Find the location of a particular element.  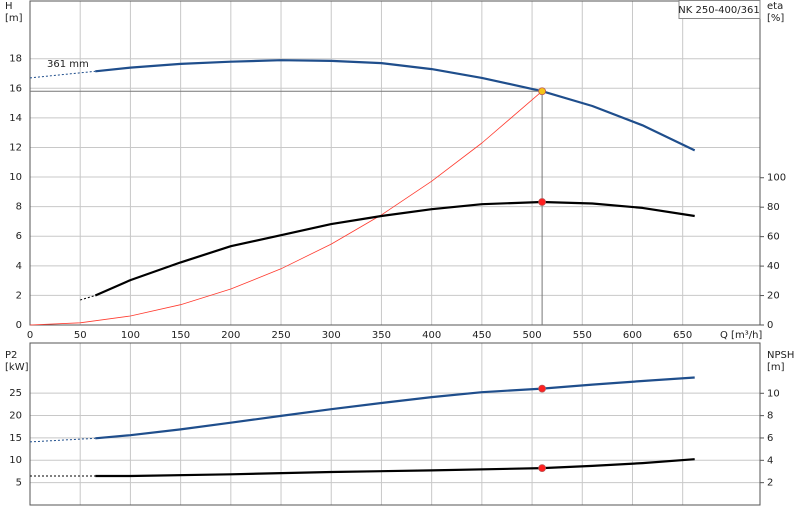

y-tick-label: 16 is located at coordinates (15, 88).